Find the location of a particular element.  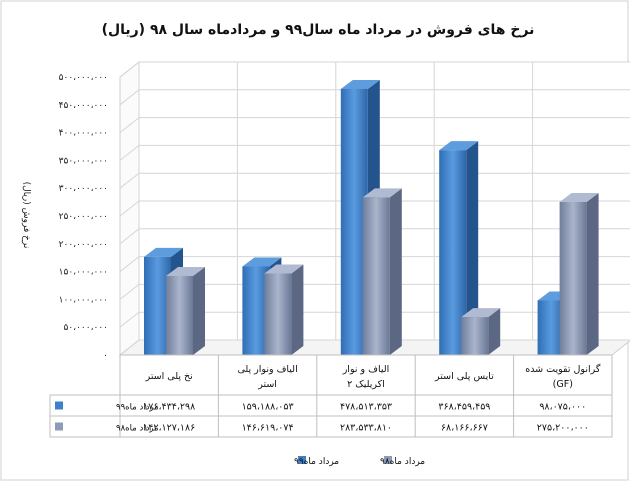

y-tick-label: ۴۵۰،۰۰۰،۰۰۰ is located at coordinates (83, 106).